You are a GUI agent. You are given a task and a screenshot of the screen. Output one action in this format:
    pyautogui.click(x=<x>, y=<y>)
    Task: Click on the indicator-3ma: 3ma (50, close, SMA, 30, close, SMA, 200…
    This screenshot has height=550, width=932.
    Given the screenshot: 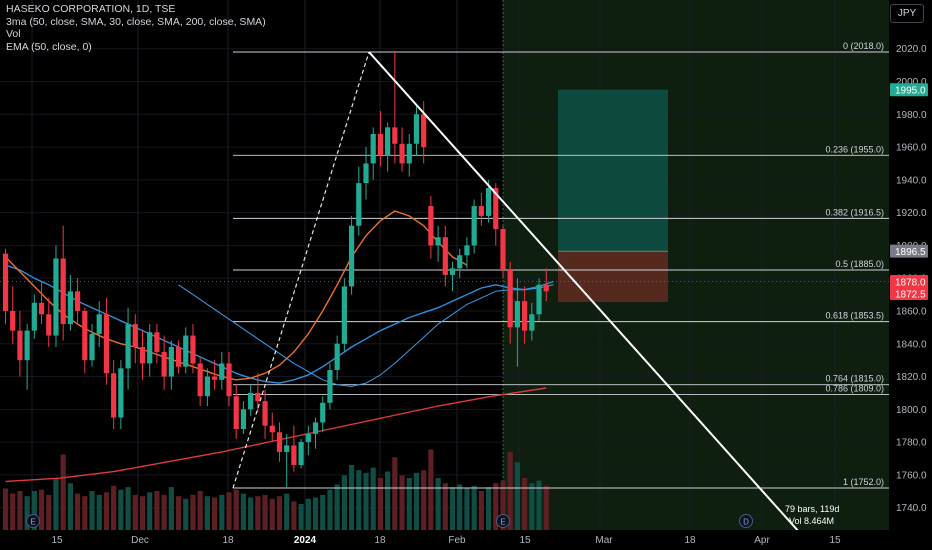 What is the action you would take?
    pyautogui.click(x=136, y=21)
    